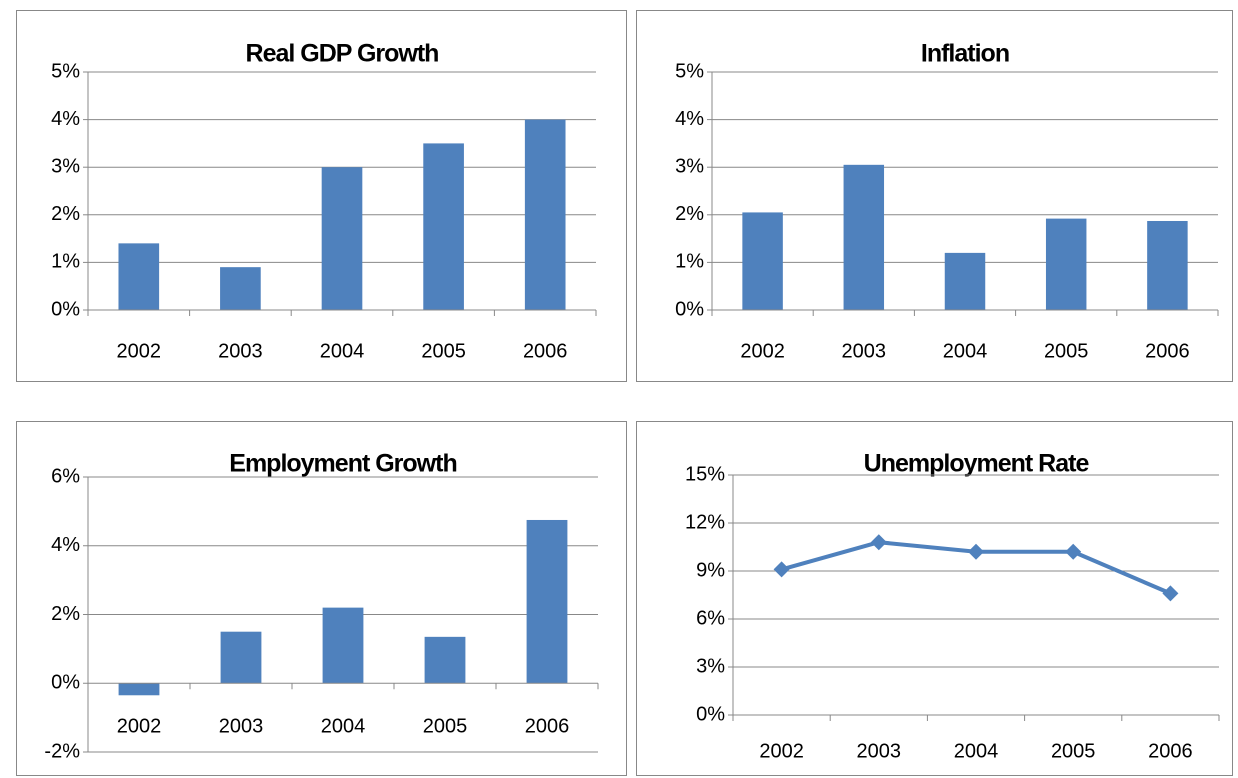 The width and height of the screenshot is (1238, 778). Describe the element at coordinates (705, 522) in the screenshot. I see `y-tick-label: 12%` at that location.